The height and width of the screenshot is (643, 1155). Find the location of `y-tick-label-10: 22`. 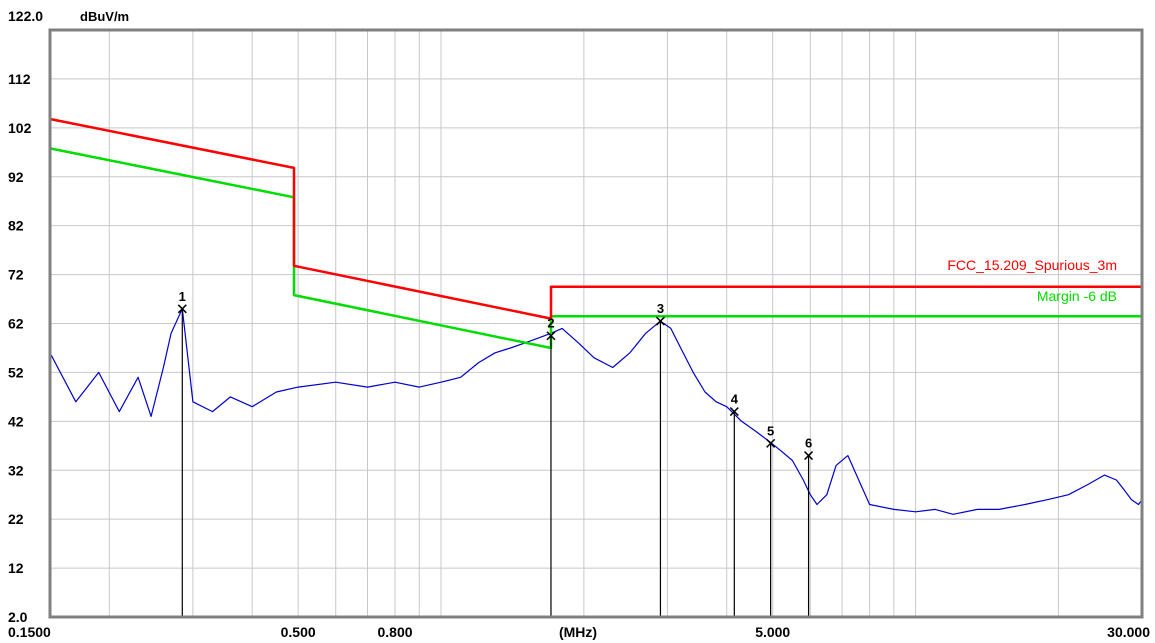

y-tick-label-10: 22 is located at coordinates (16, 519).